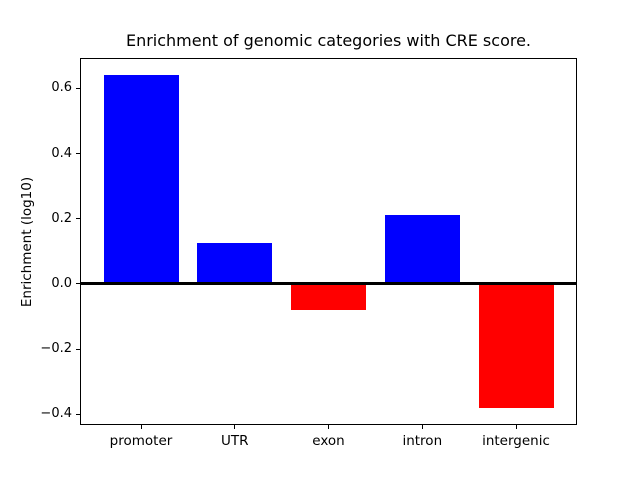  What do you see at coordinates (328, 441) in the screenshot?
I see `x-tick-label-exon: exon` at bounding box center [328, 441].